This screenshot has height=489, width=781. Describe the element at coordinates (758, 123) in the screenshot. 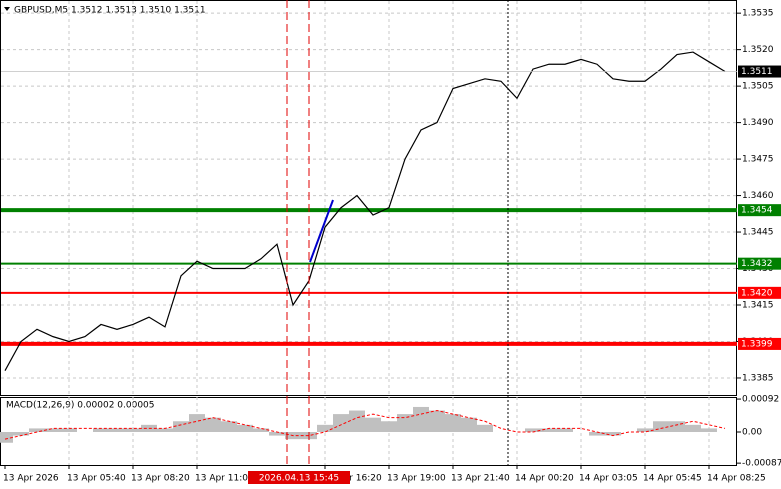

I see `y-tick-label: 1.3490` at that location.